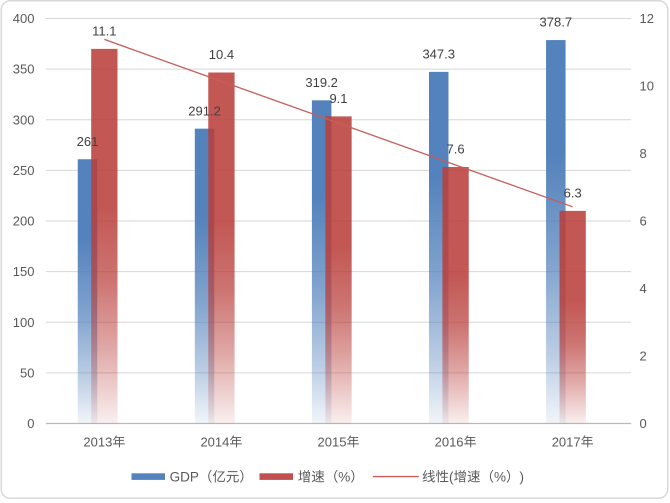  Describe the element at coordinates (24, 170) in the screenshot. I see `svg-text: 250` at that location.